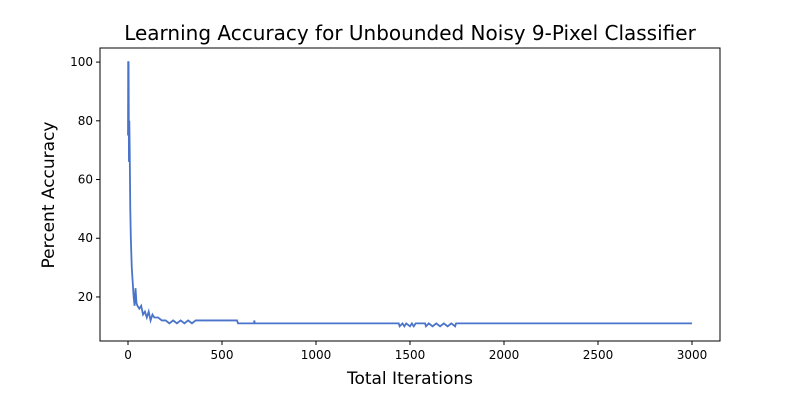 This screenshot has width=800, height=400. Describe the element at coordinates (222, 355) in the screenshot. I see `x-tick-label: 500` at that location.